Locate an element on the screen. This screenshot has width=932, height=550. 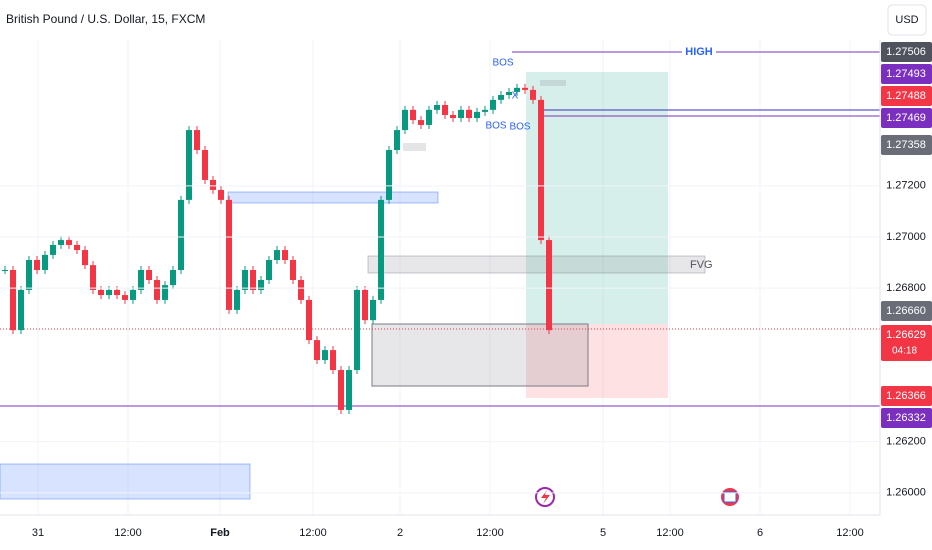
currency-button is located at coordinates (907, 20).